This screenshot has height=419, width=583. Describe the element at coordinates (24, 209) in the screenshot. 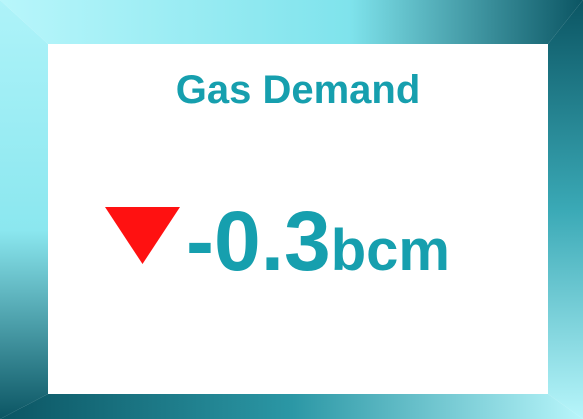

I see `frame-left` at that location.